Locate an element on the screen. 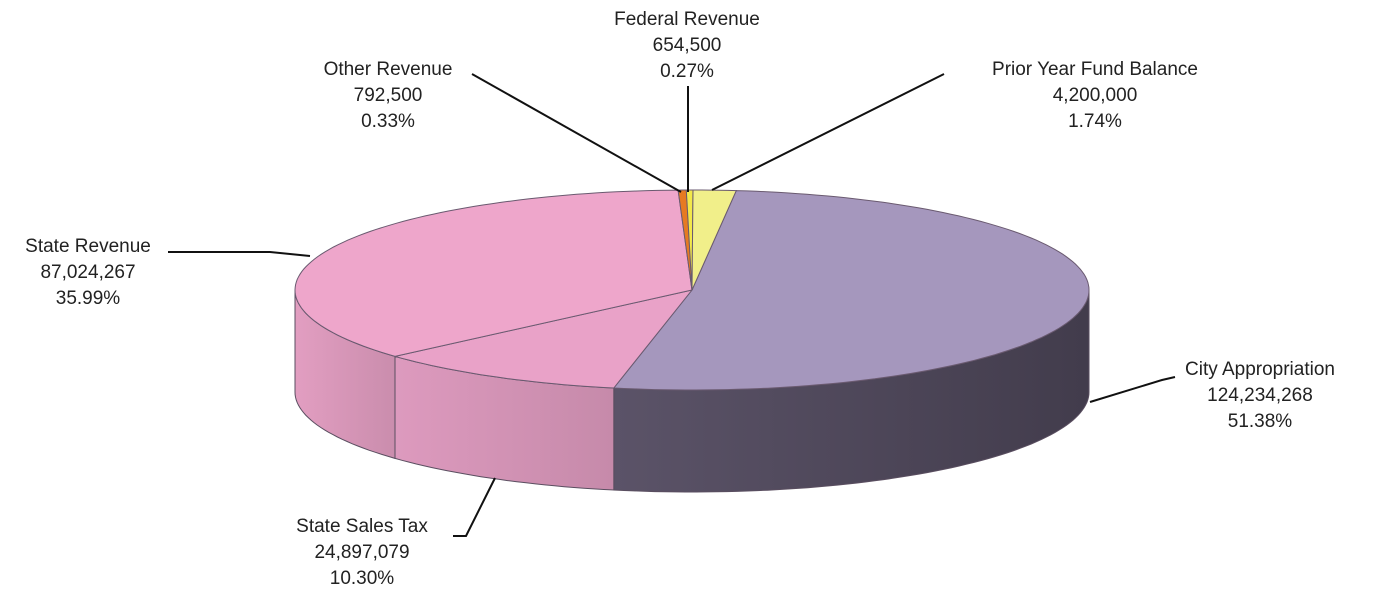 This screenshot has width=1390, height=596. percent-label: 0.27% is located at coordinates (687, 71).